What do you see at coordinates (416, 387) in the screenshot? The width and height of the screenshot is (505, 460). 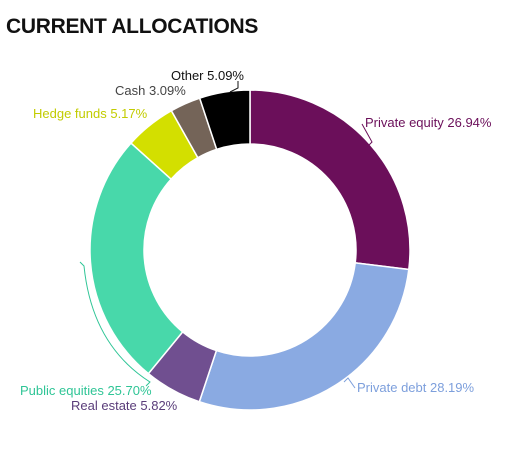 I see `label-private-debt: Private debt 28.19%` at bounding box center [416, 387].